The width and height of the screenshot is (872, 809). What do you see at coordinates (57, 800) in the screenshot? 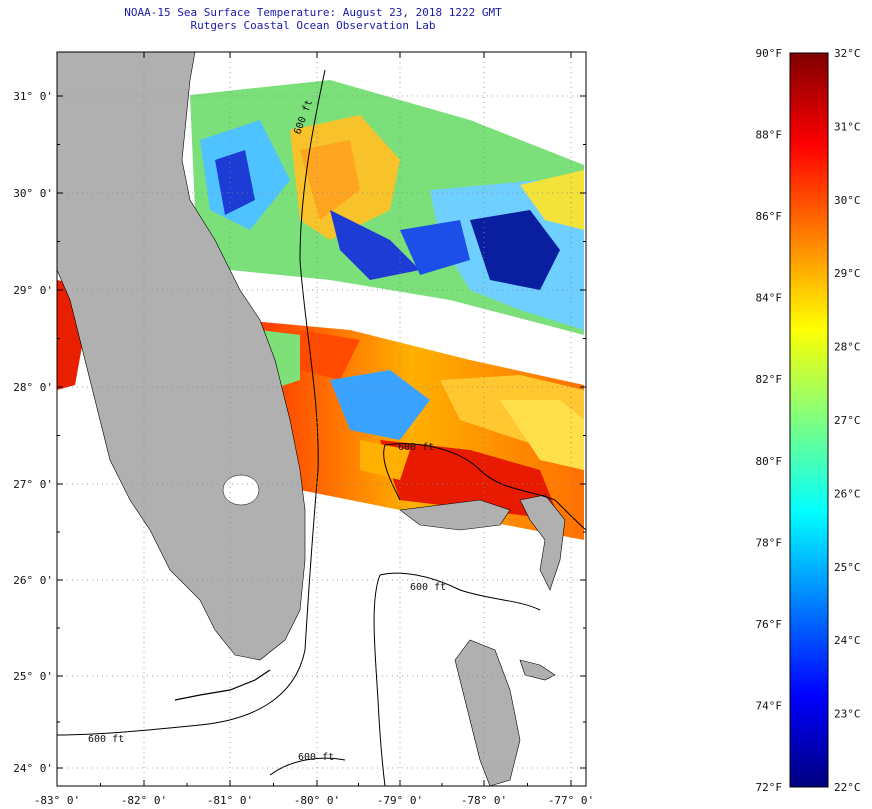
I see `lon-label: -83° 0'` at bounding box center [57, 800].